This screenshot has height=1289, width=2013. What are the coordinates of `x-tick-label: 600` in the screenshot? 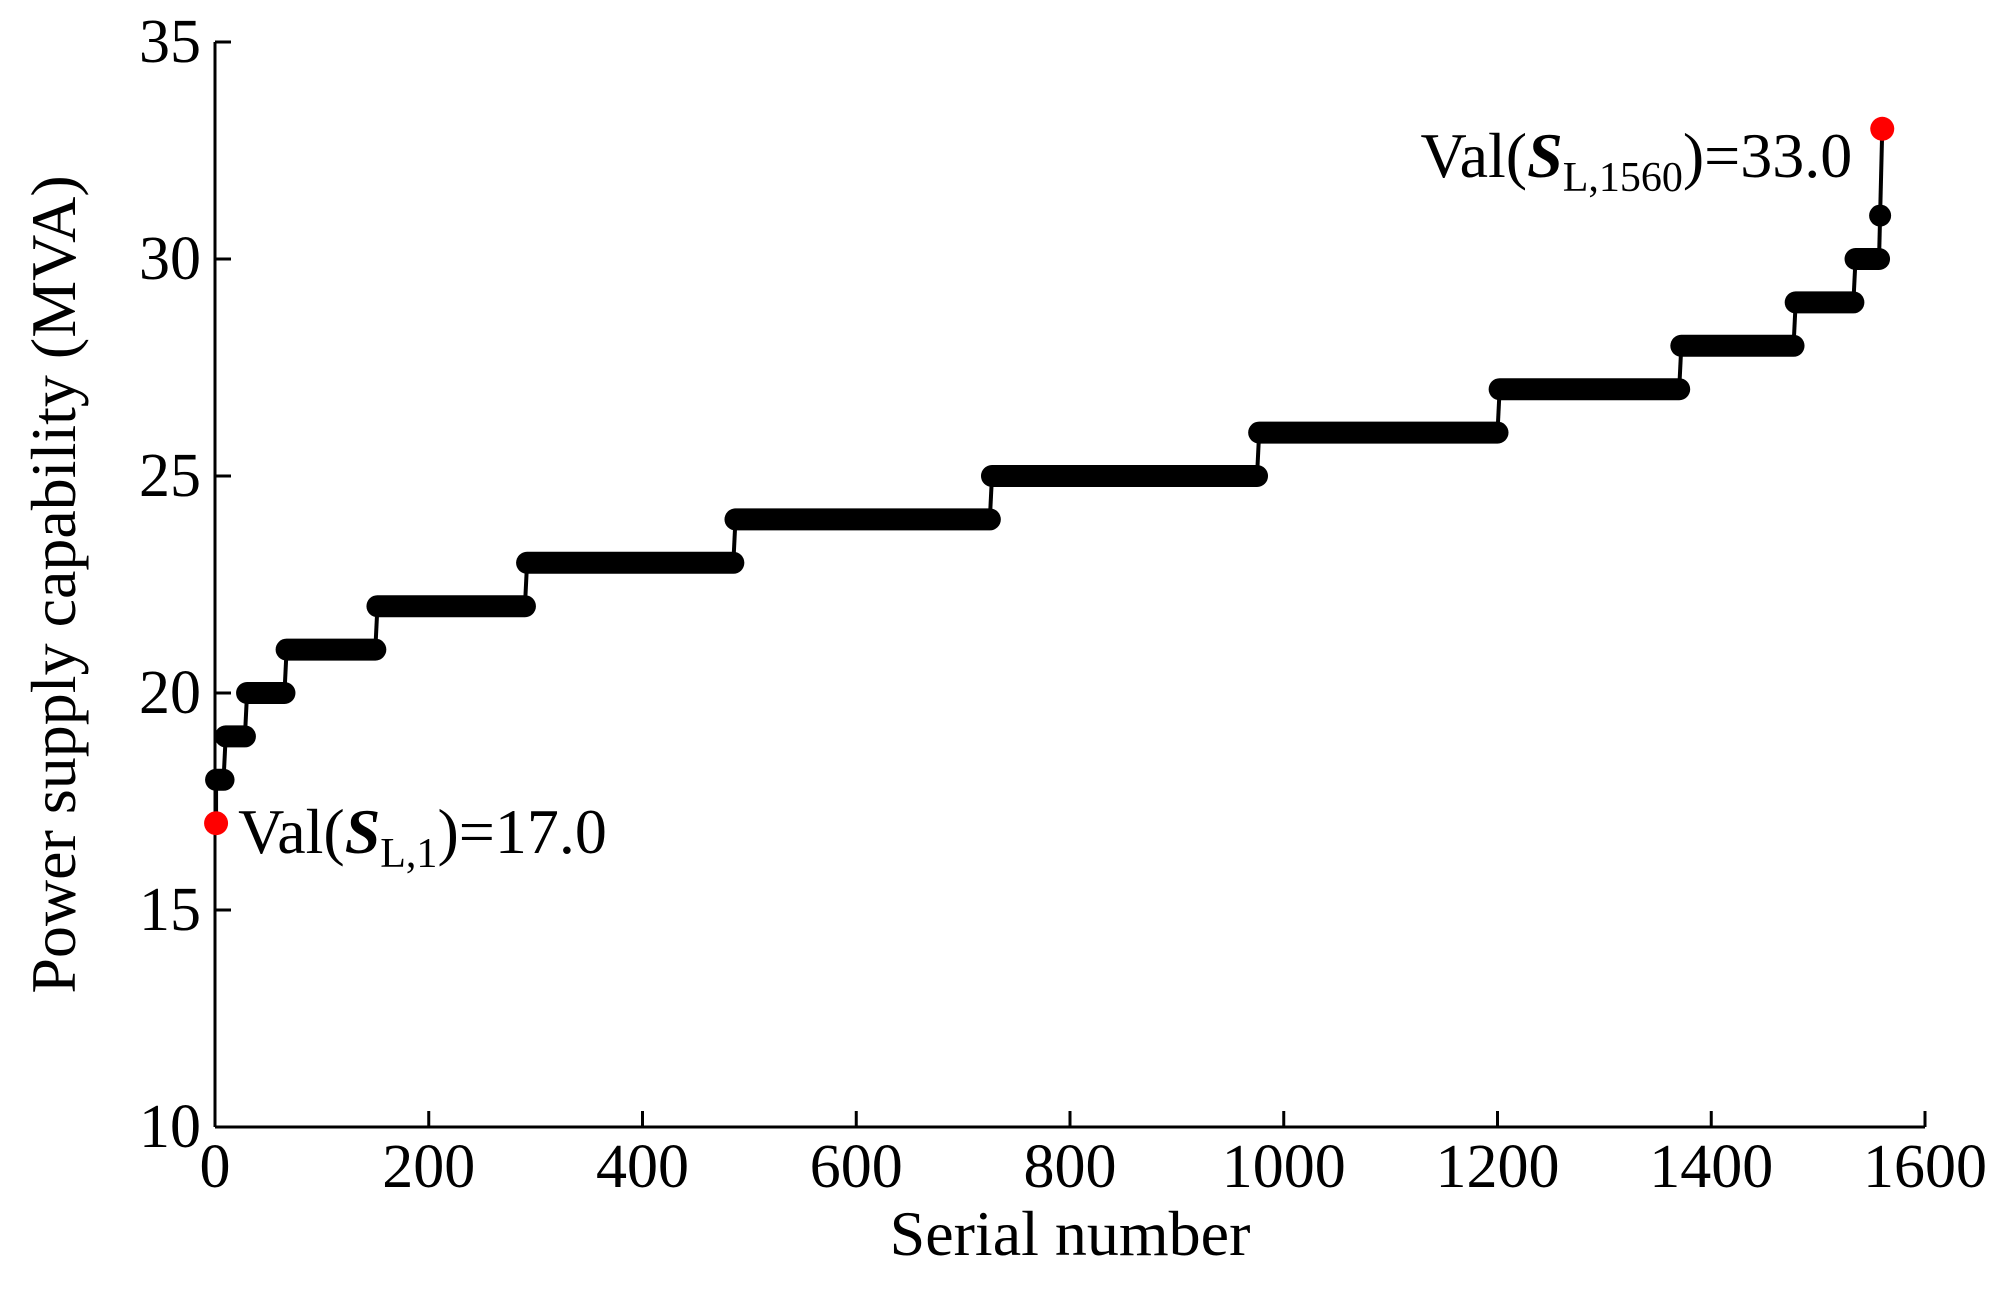 It's located at (856, 1167).